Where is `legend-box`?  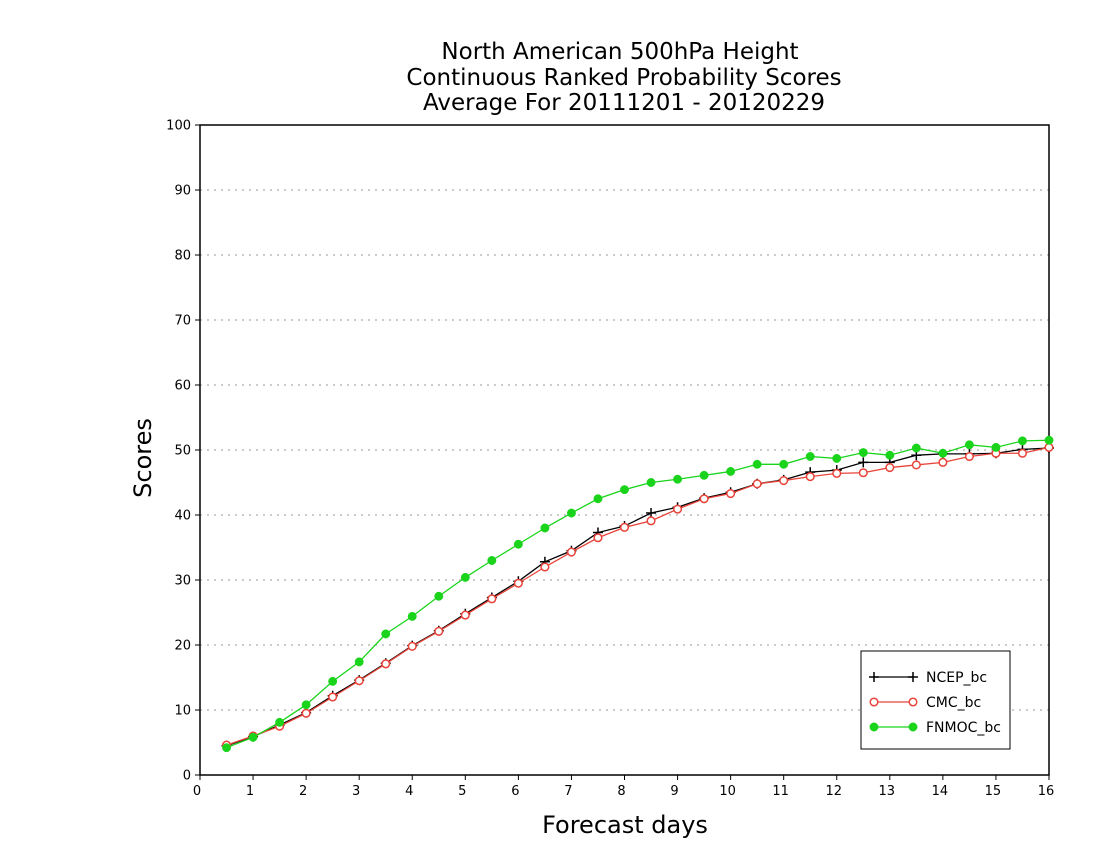 legend-box is located at coordinates (935, 700).